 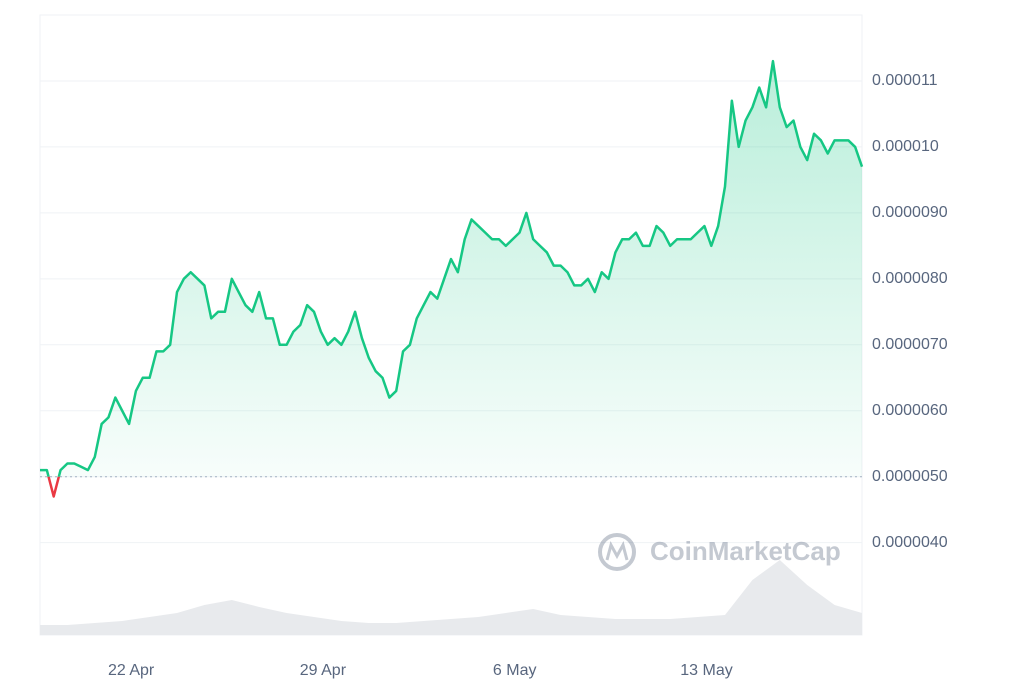 What do you see at coordinates (451, 597) in the screenshot?
I see `volume-area` at bounding box center [451, 597].